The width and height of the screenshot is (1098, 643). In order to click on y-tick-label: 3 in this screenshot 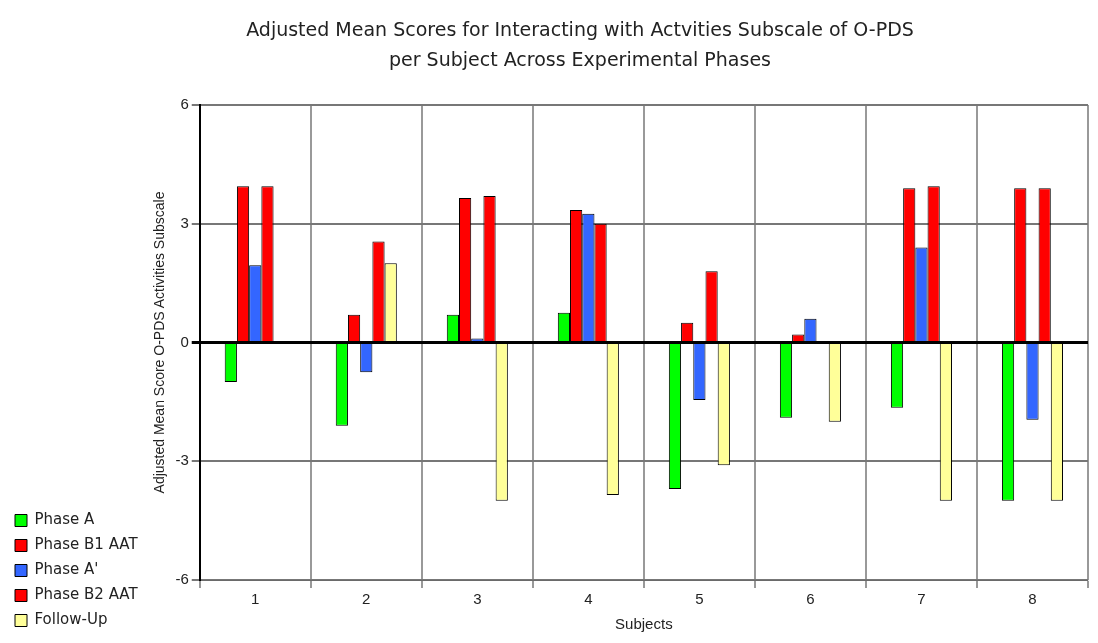, I will do `click(184, 222)`.